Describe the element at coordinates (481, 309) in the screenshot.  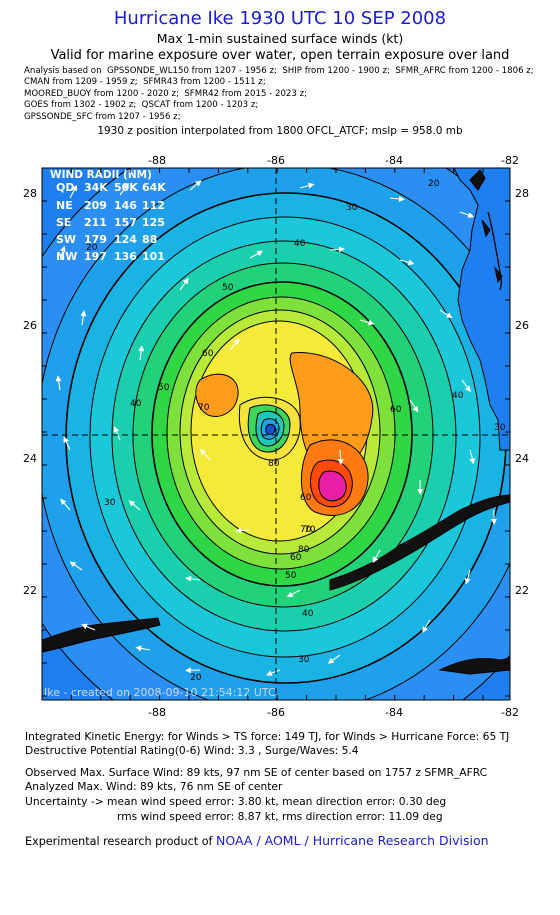
I see `florida-coast` at that location.